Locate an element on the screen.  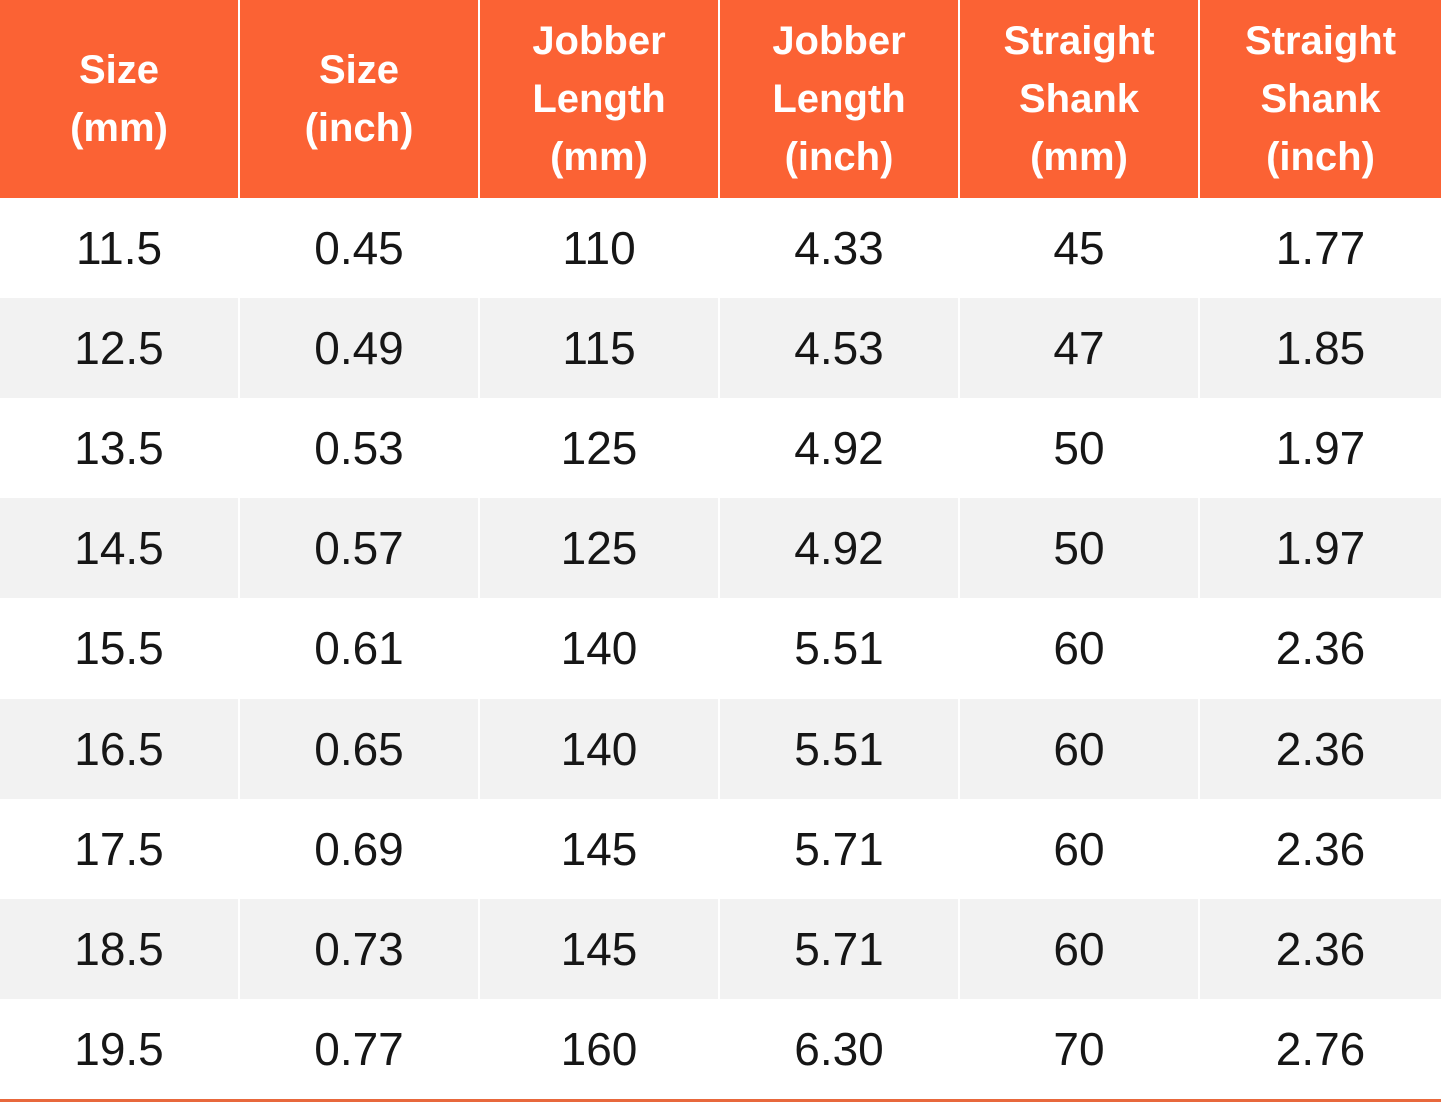
table-cell: 0.65 is located at coordinates (360, 748).